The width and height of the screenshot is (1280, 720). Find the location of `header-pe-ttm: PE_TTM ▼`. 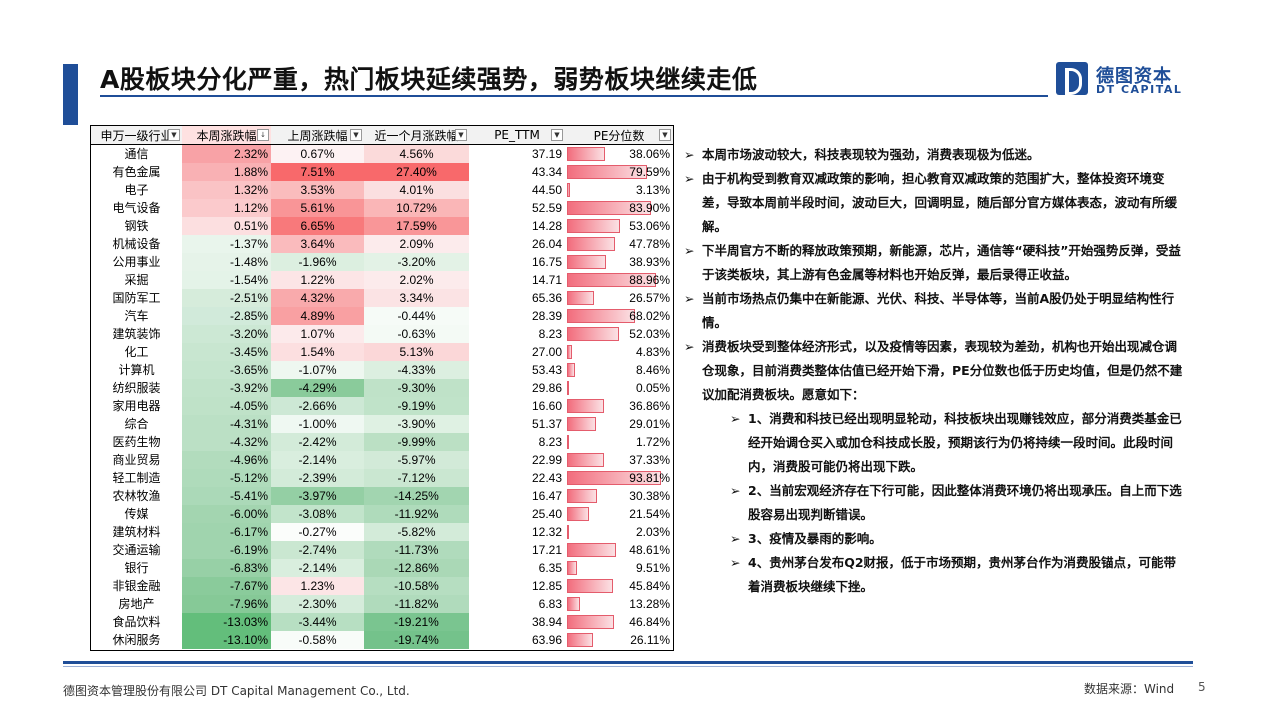

header-pe-ttm: PE_TTM ▼ is located at coordinates (517, 135).